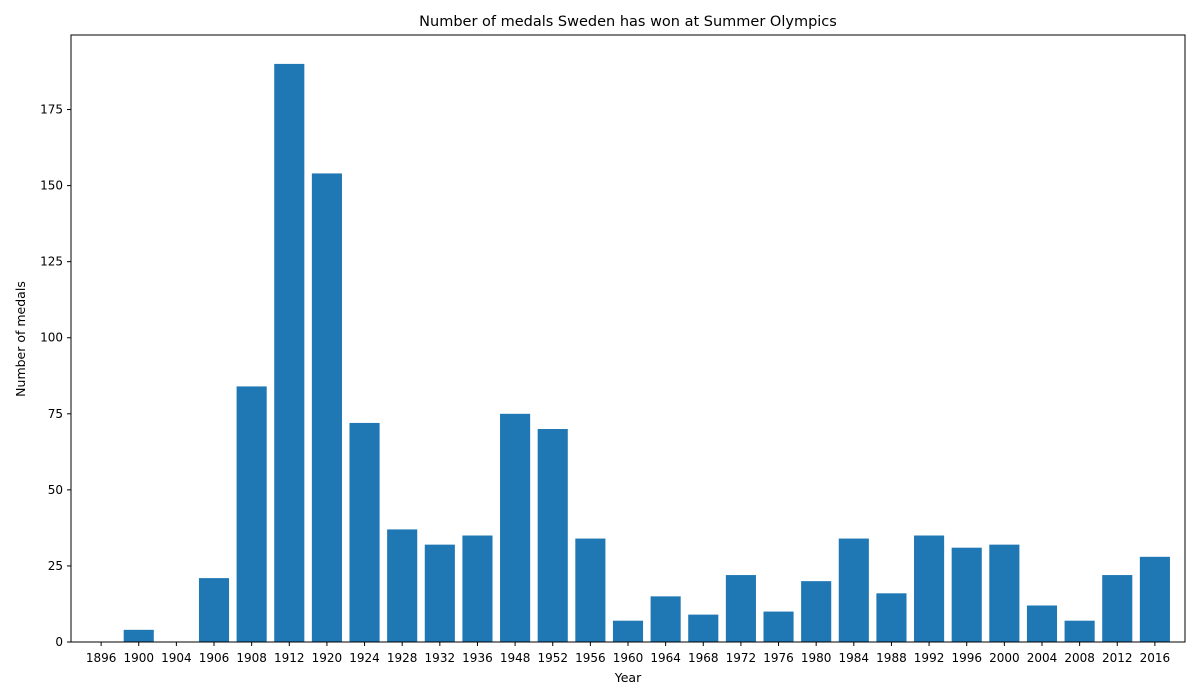  Describe the element at coordinates (214, 610) in the screenshot. I see `bar-1906` at that location.